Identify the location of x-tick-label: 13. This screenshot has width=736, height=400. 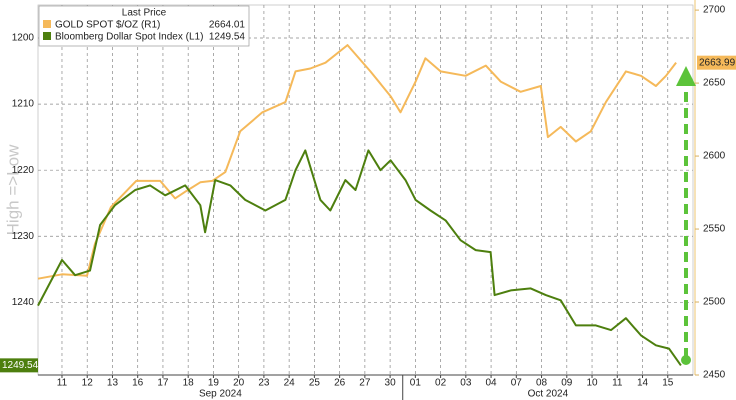
(113, 383).